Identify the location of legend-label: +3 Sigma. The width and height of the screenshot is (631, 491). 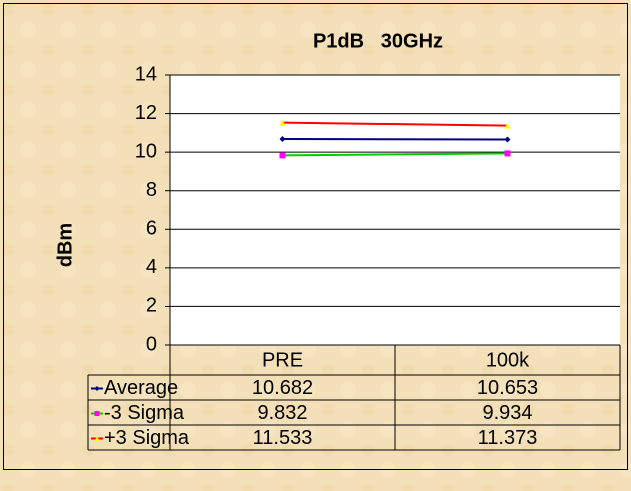
(147, 438).